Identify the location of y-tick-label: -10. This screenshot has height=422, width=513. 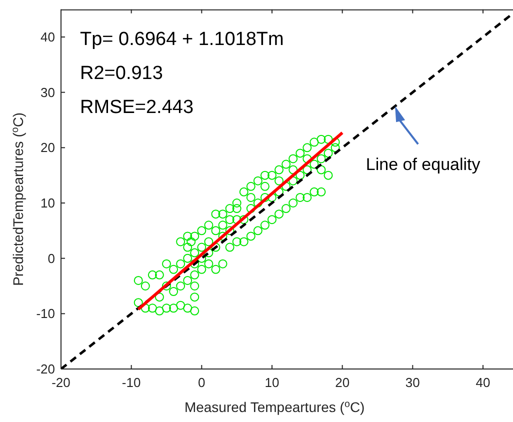
(45, 314).